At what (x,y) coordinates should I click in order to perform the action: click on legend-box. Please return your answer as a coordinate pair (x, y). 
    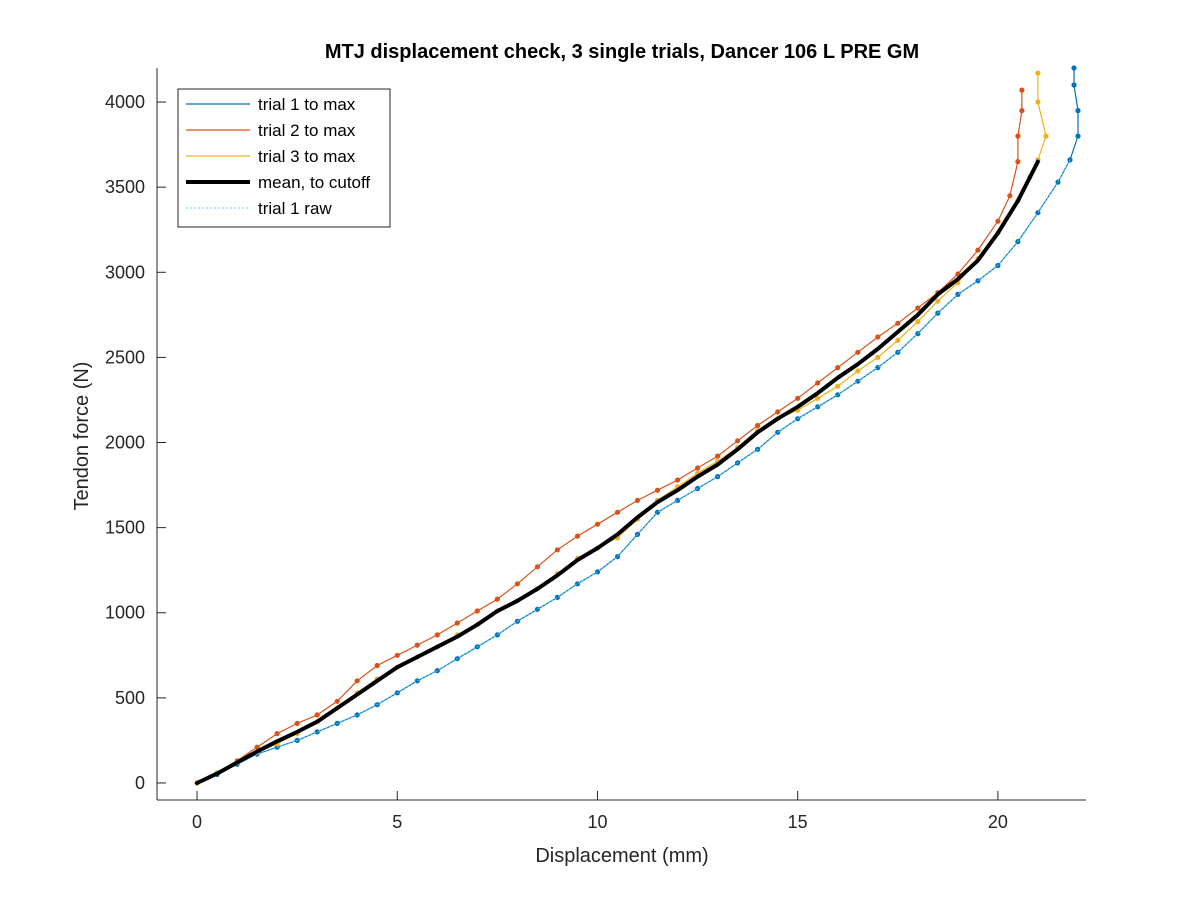
    Looking at the image, I should click on (284, 158).